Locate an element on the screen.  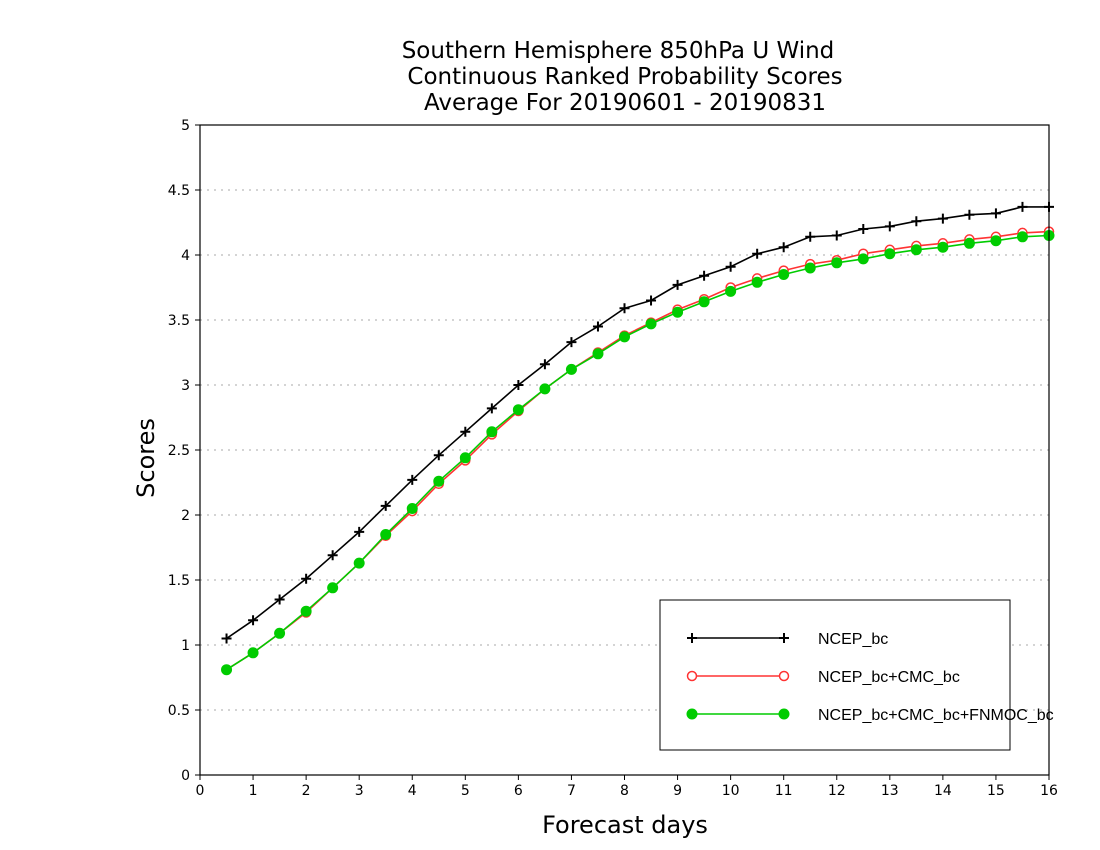
x-axis-label: Forecast days is located at coordinates (625, 825).